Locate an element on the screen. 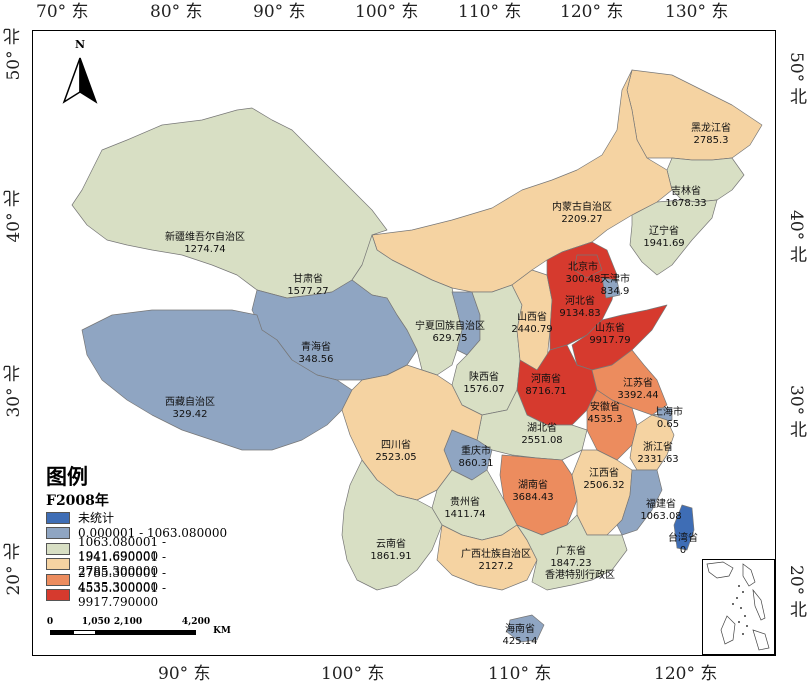 This screenshot has height=690, width=809. scale-bar: 0 1,050 2,100 4,200 KM is located at coordinates (141, 627).